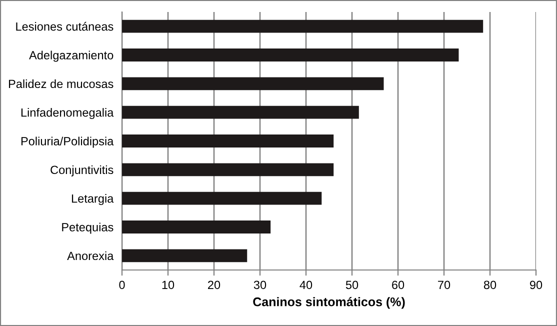 The height and width of the screenshot is (326, 557). I want to click on x-tick-label: 50, so click(352, 285).